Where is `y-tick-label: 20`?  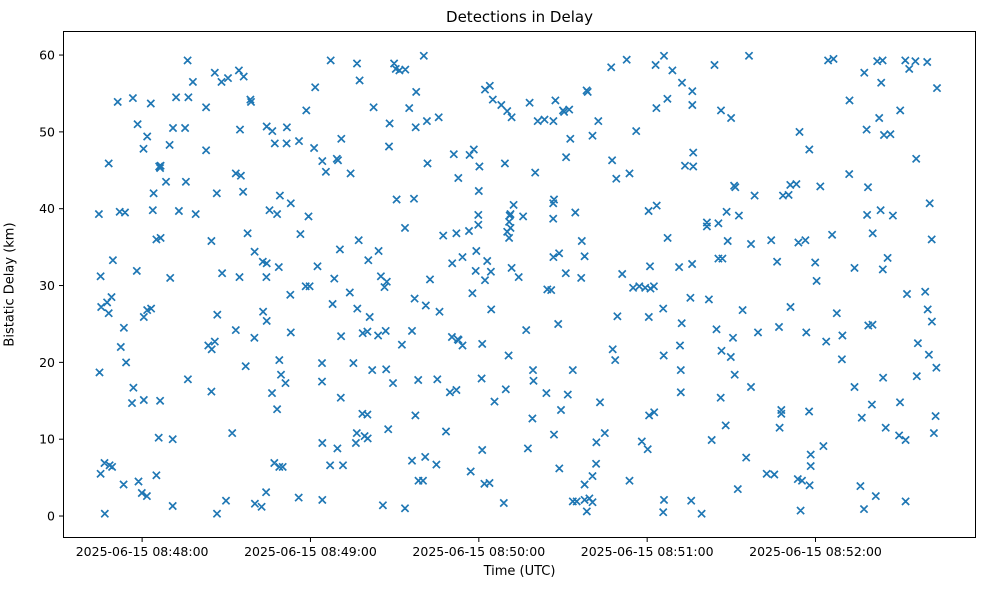
y-tick-label: 20 is located at coordinates (47, 362).